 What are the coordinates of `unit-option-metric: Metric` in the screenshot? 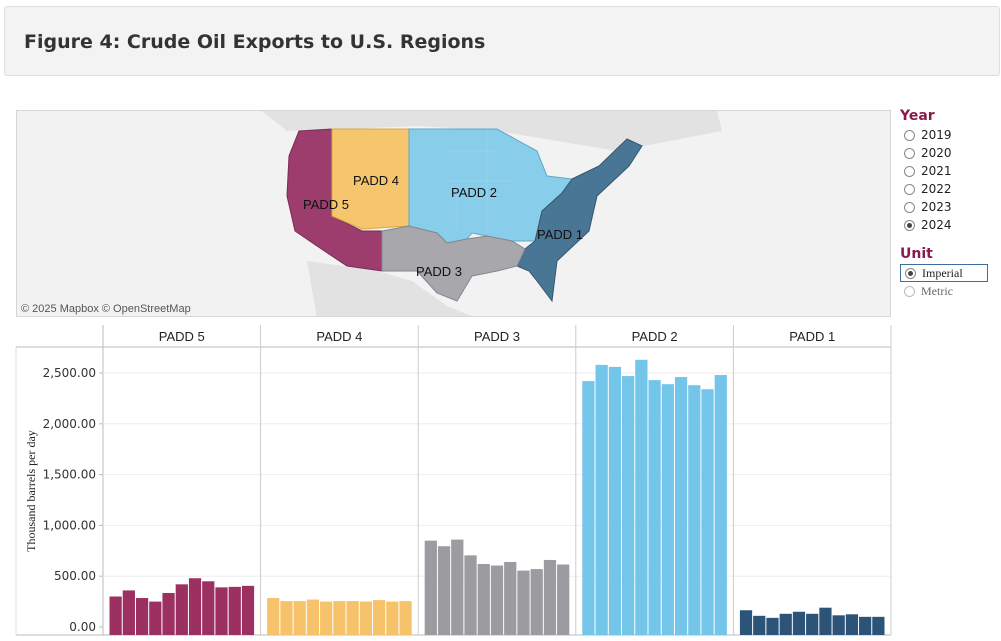 It's located at (950, 291).